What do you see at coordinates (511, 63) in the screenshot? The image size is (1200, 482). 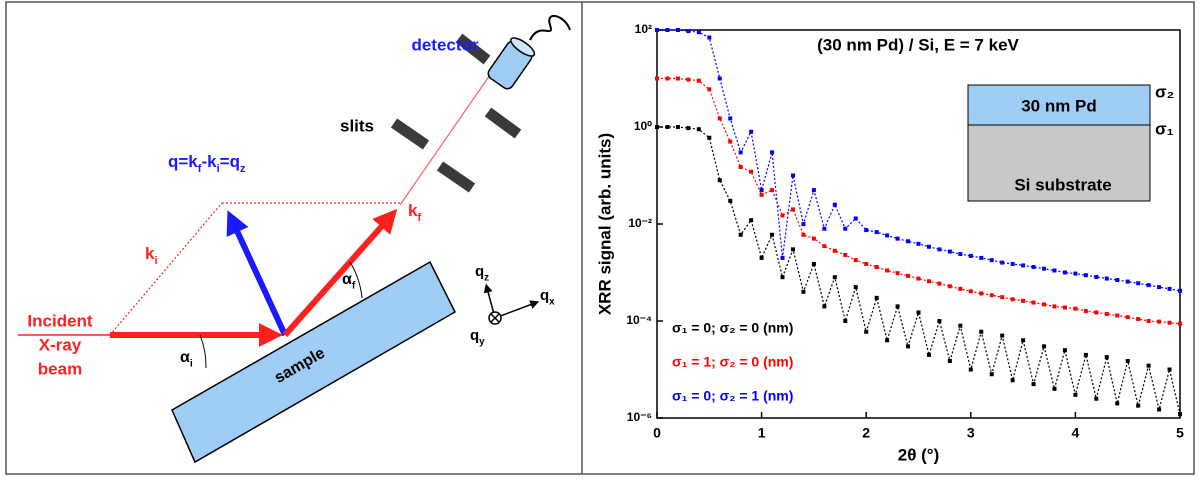 I see `detector-icon` at bounding box center [511, 63].